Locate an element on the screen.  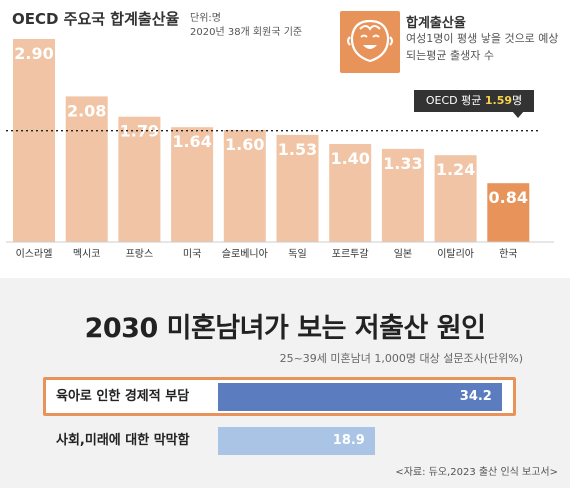
bar-value-label-5: 1.60 is located at coordinates (244, 144).